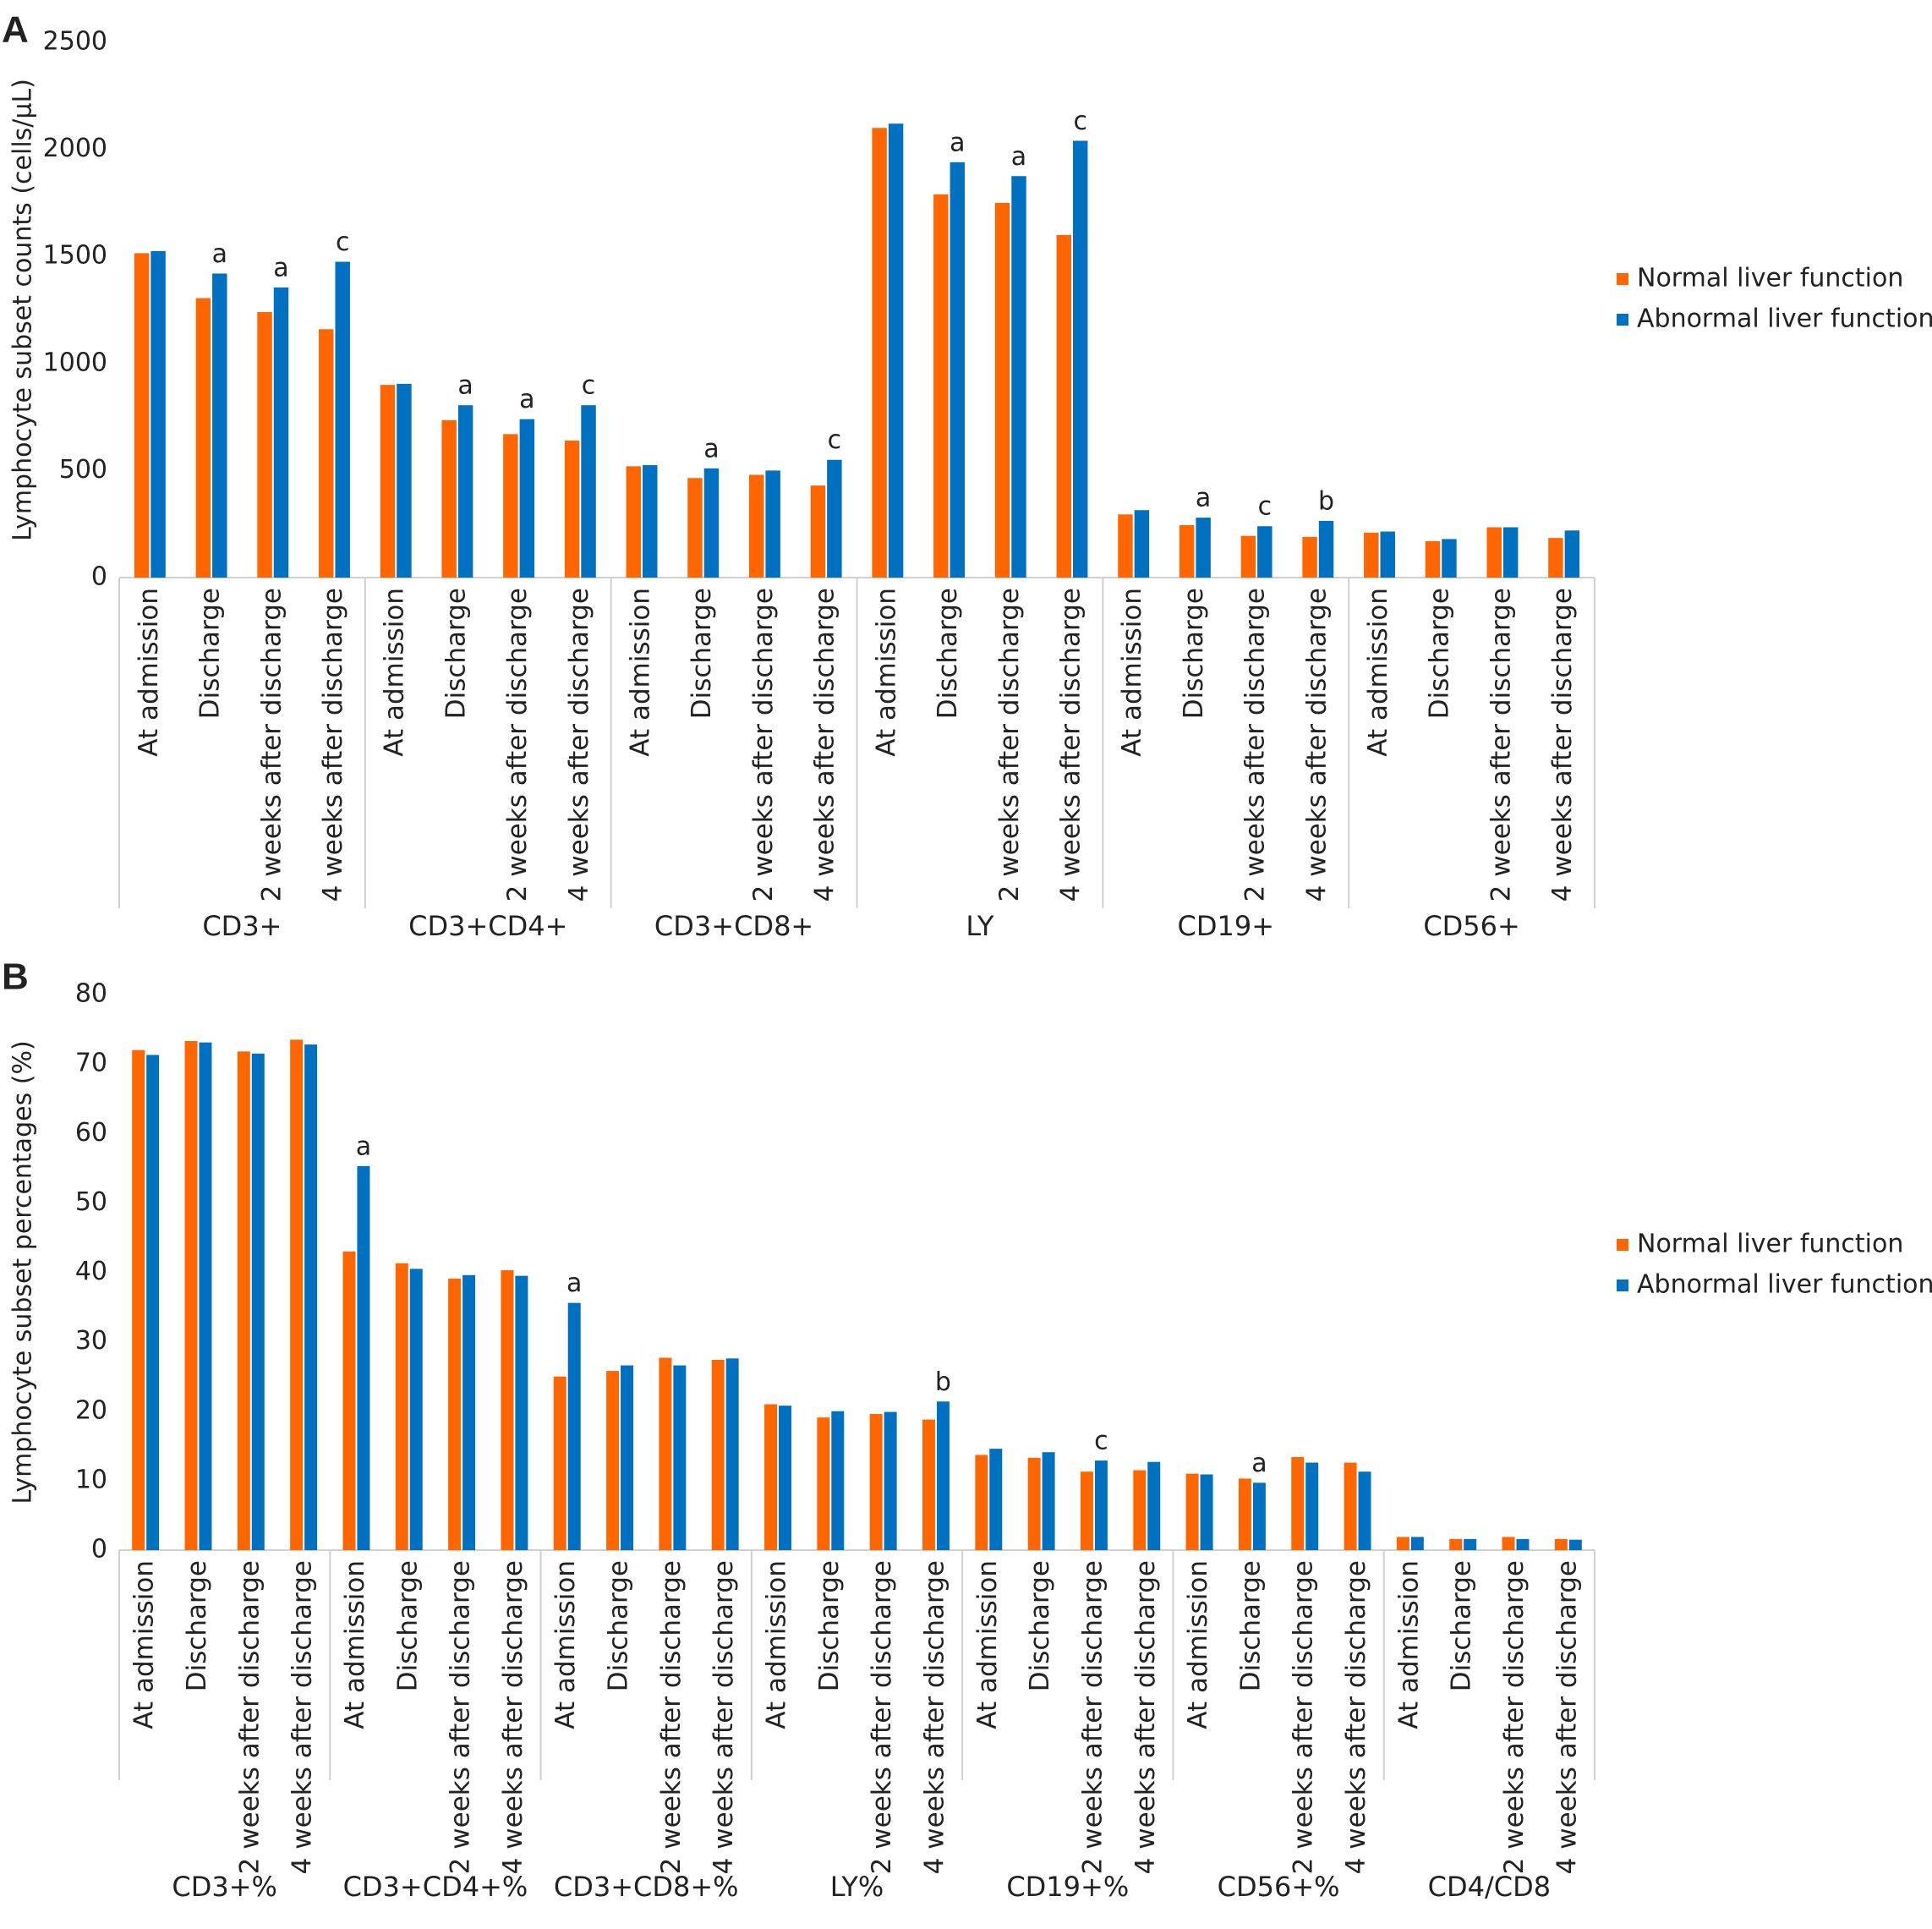 The image size is (1932, 1929). I want to click on panel-label: B, so click(15, 977).